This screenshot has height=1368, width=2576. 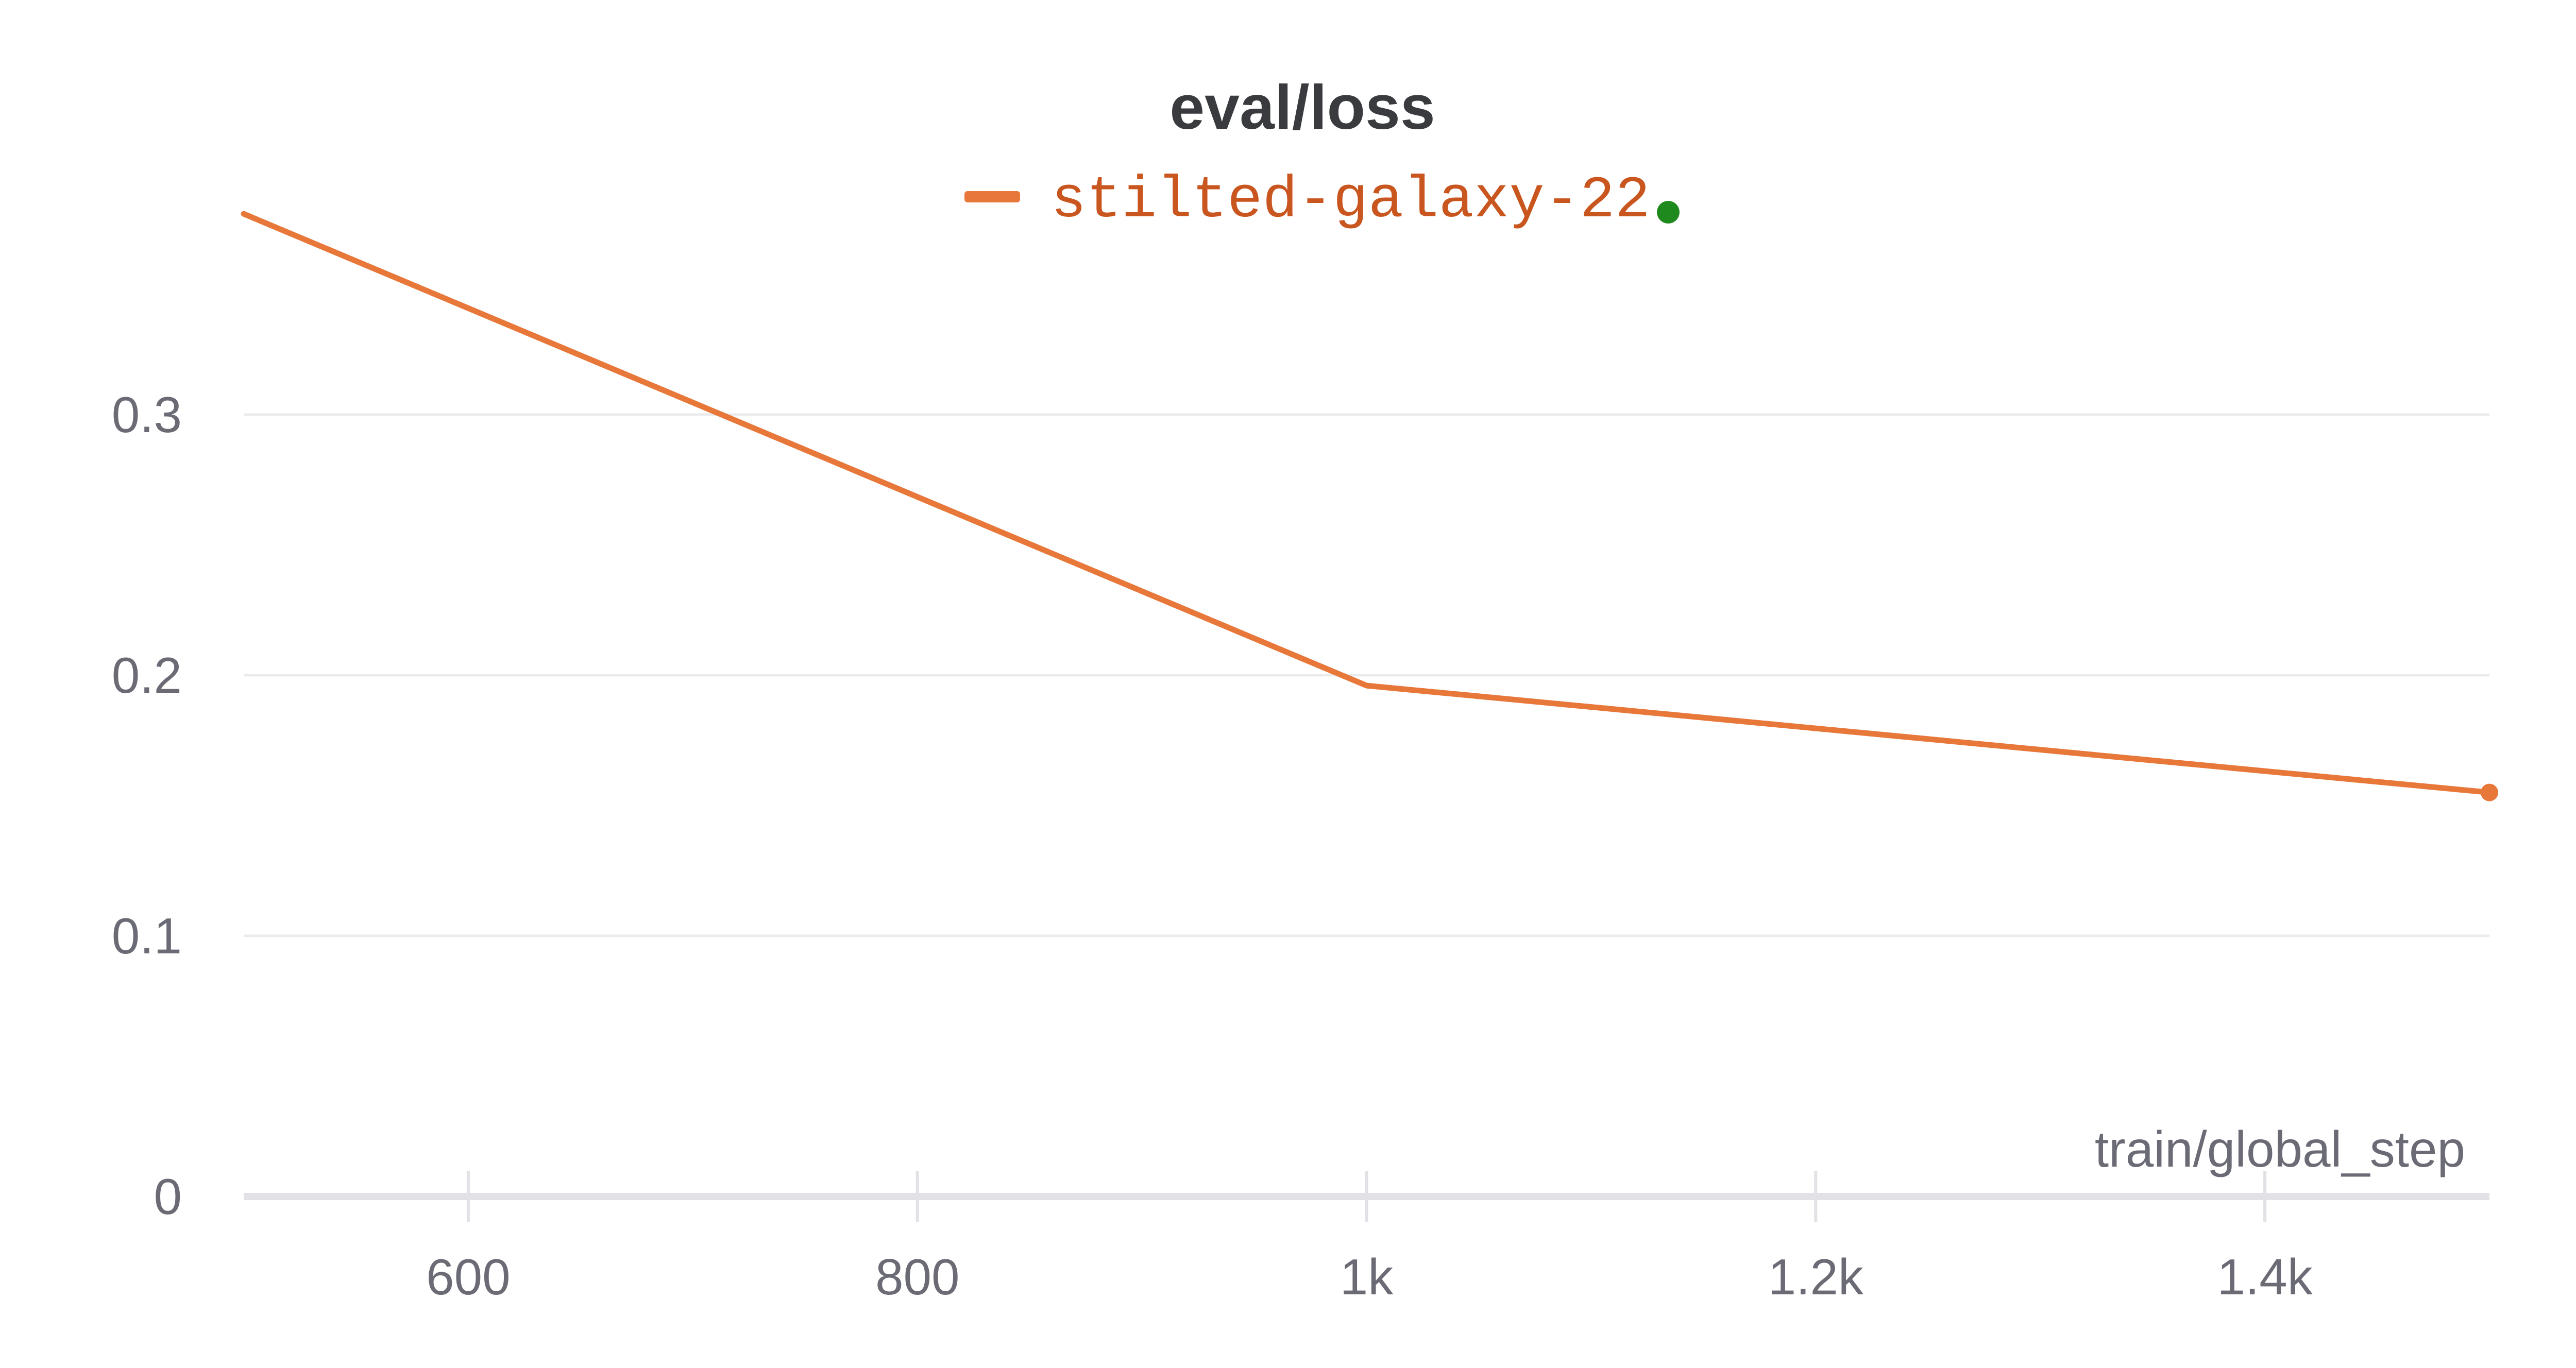 What do you see at coordinates (2265, 1277) in the screenshot?
I see `x-tick-label: 1.4k` at bounding box center [2265, 1277].